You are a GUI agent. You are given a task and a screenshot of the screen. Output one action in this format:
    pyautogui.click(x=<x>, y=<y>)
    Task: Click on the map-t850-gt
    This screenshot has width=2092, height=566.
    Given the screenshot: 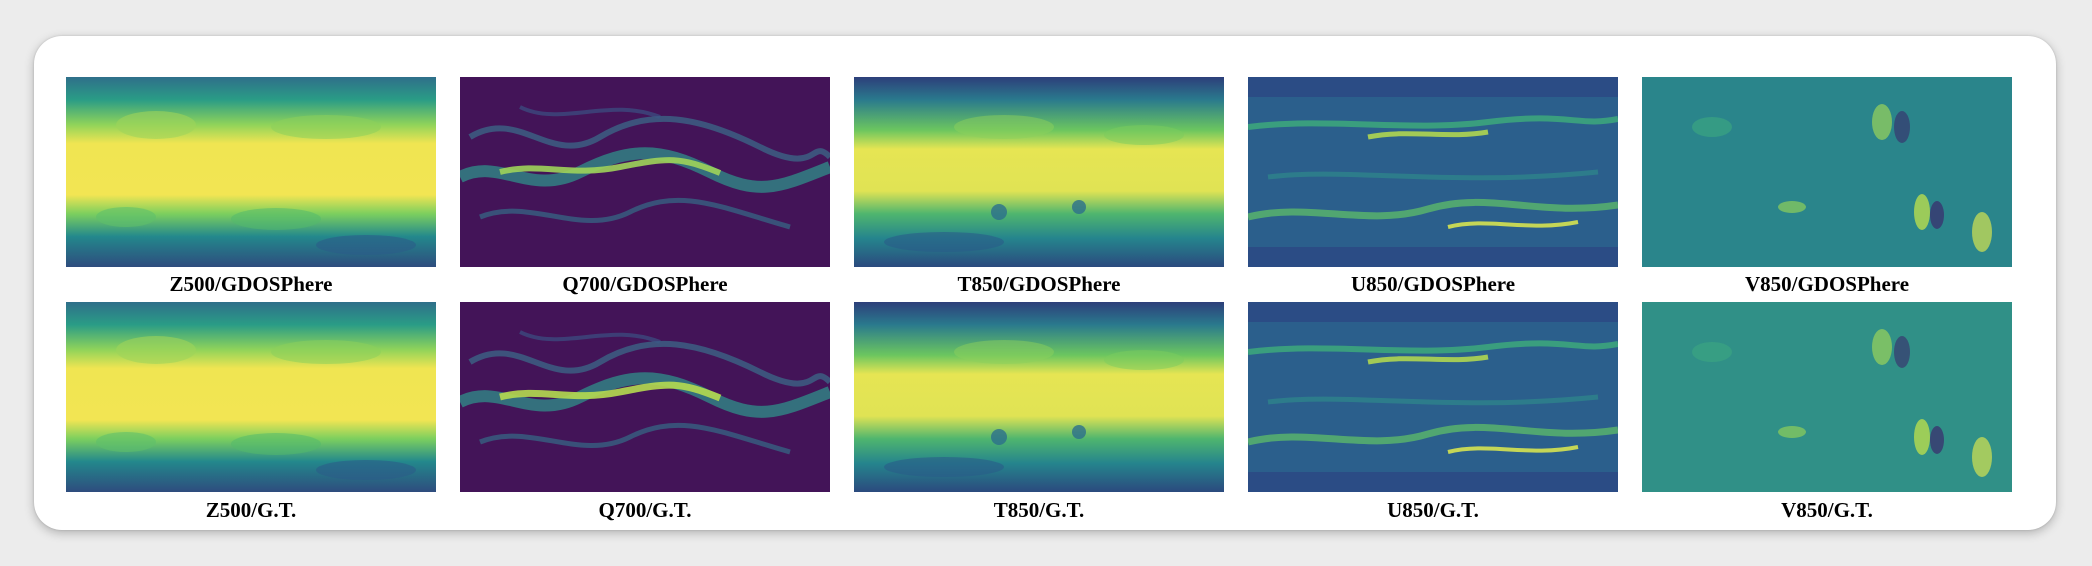 What is the action you would take?
    pyautogui.click(x=1039, y=397)
    